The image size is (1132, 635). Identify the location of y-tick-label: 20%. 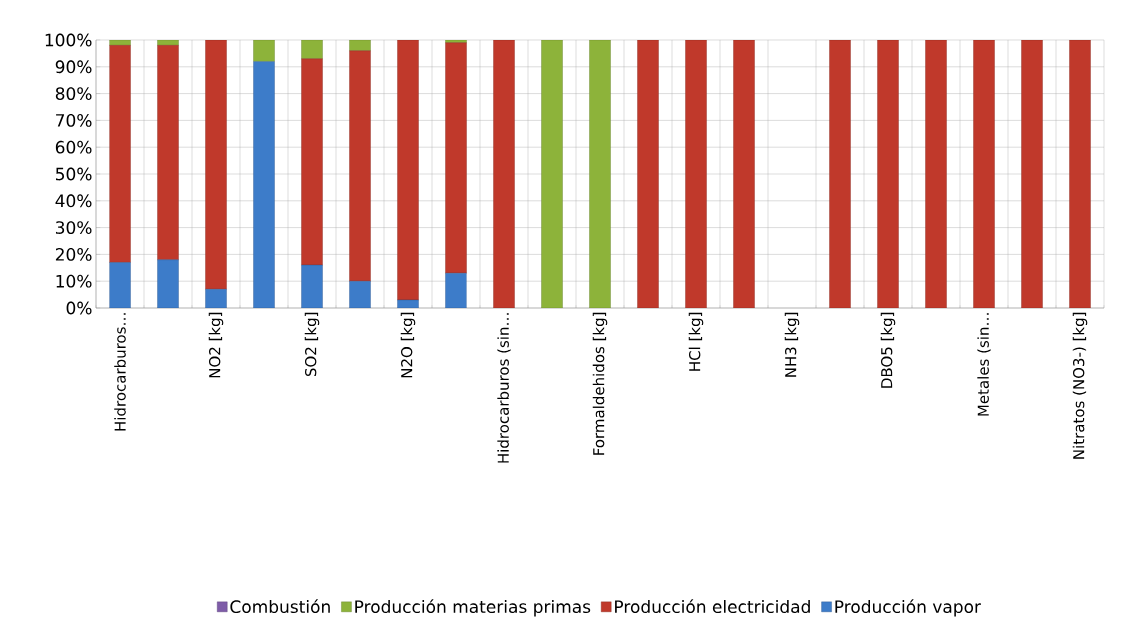
(73, 254).